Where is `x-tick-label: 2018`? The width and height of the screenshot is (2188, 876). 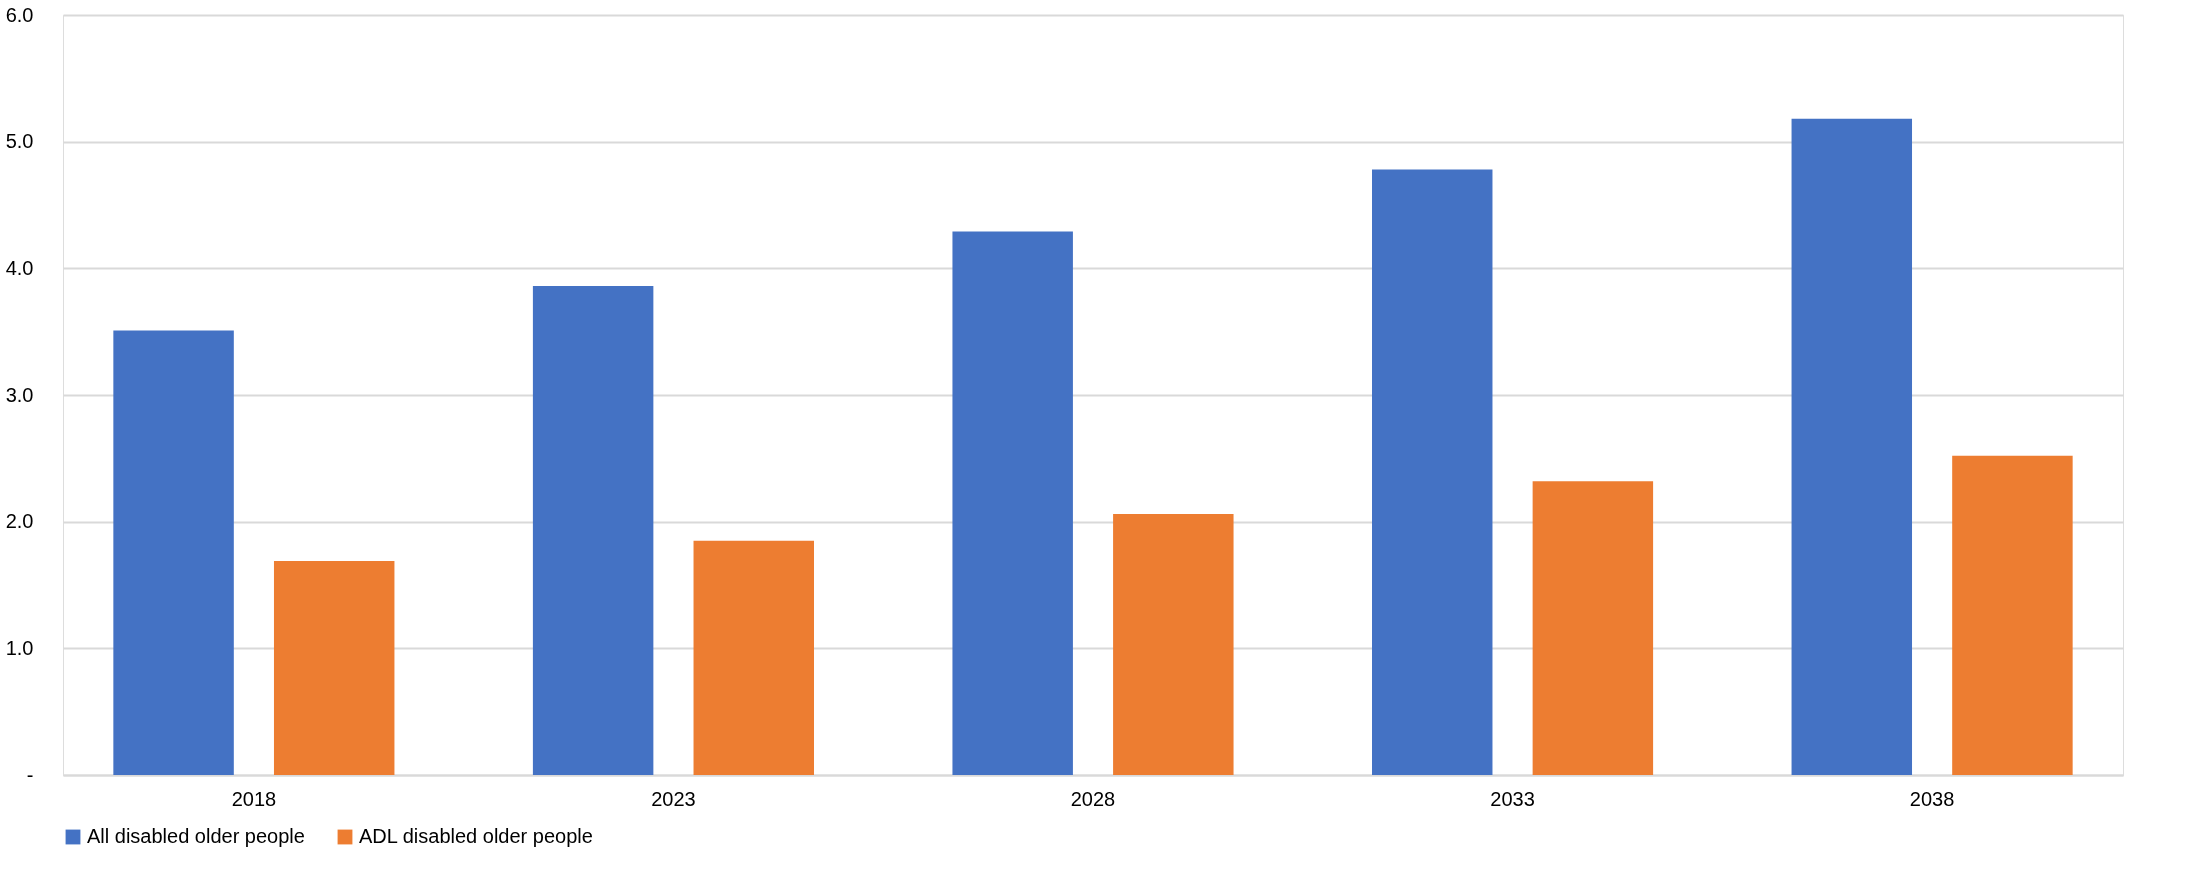
x-tick-label: 2018 is located at coordinates (254, 798).